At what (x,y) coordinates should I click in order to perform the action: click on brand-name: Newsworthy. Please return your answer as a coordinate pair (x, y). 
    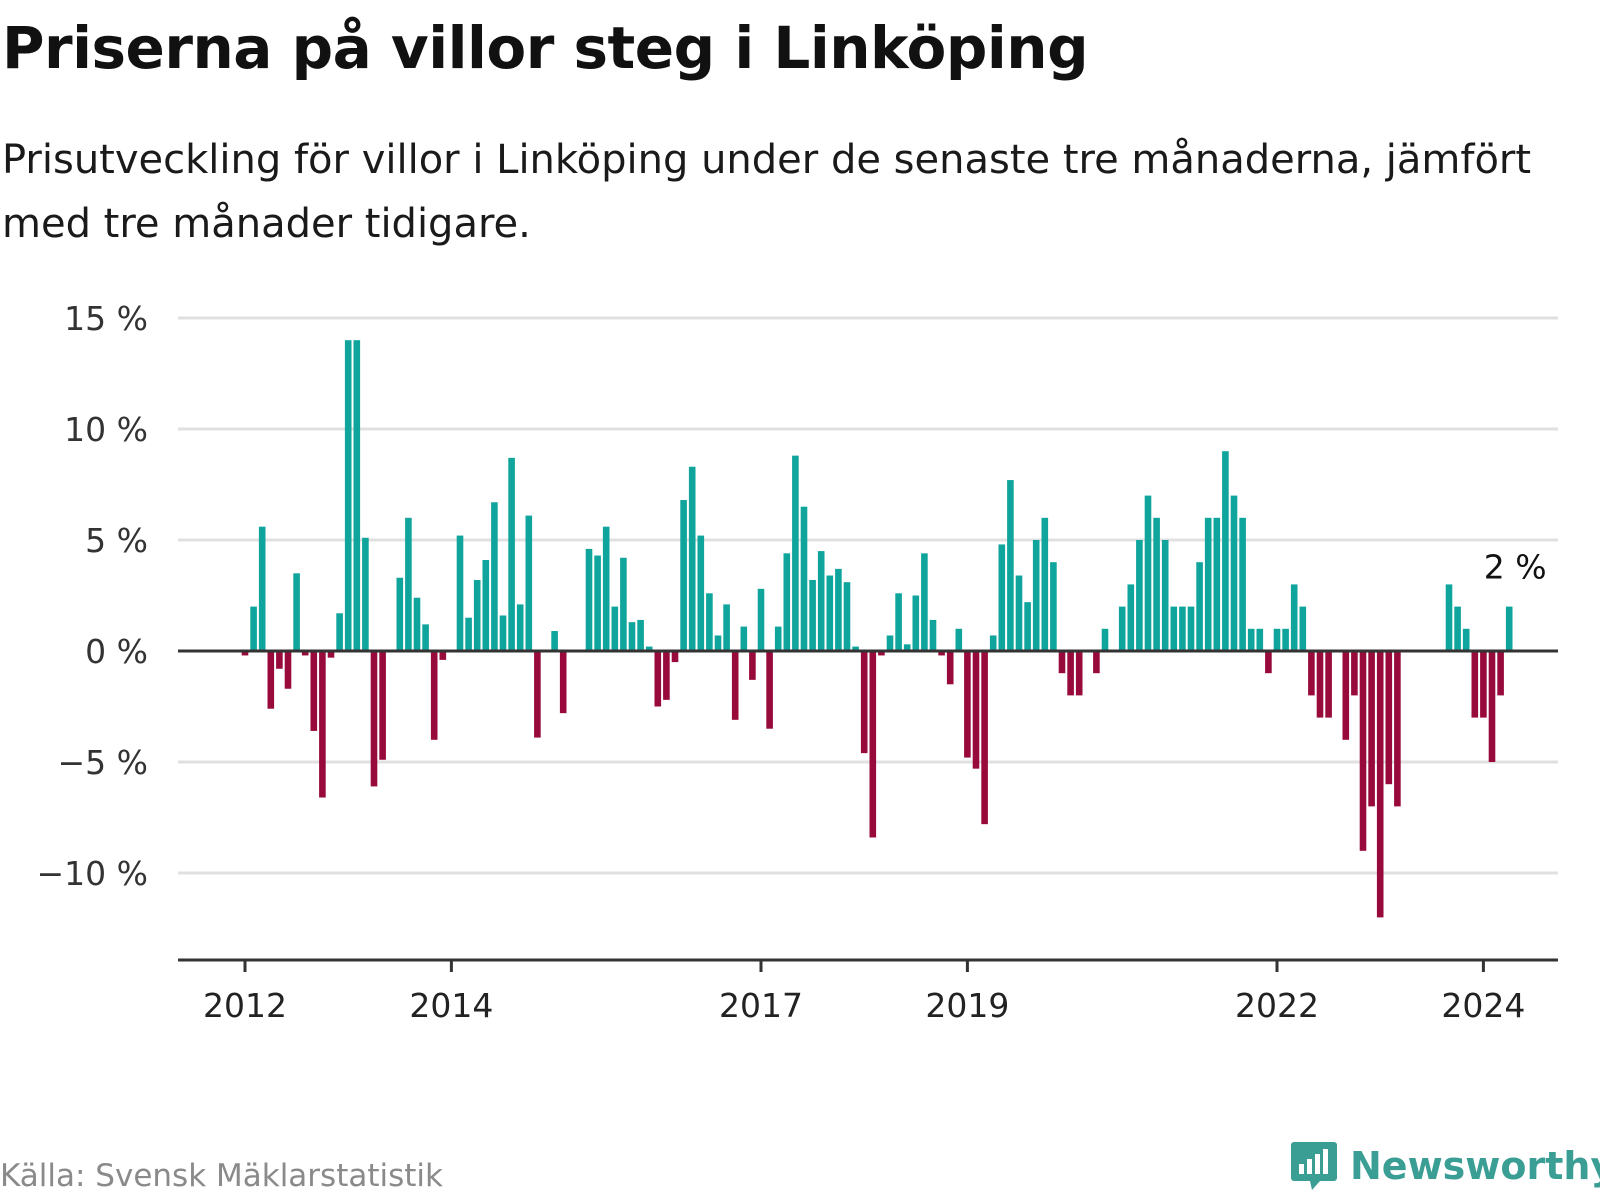
    Looking at the image, I should click on (1475, 1166).